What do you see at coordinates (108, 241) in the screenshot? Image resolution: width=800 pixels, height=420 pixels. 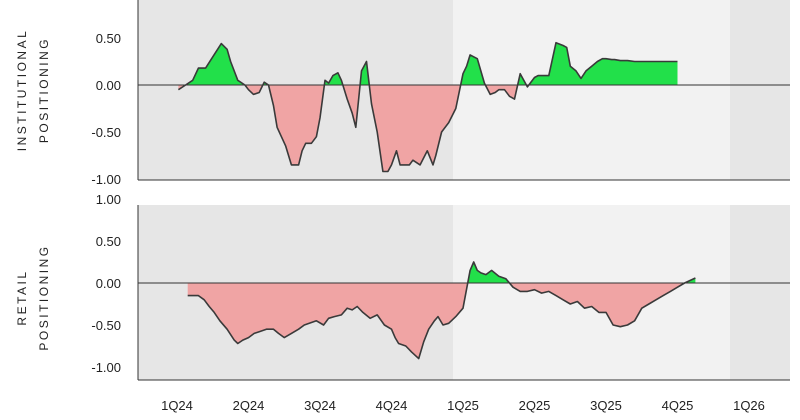 I see `retail-ytick-label: 0.50` at bounding box center [108, 241].